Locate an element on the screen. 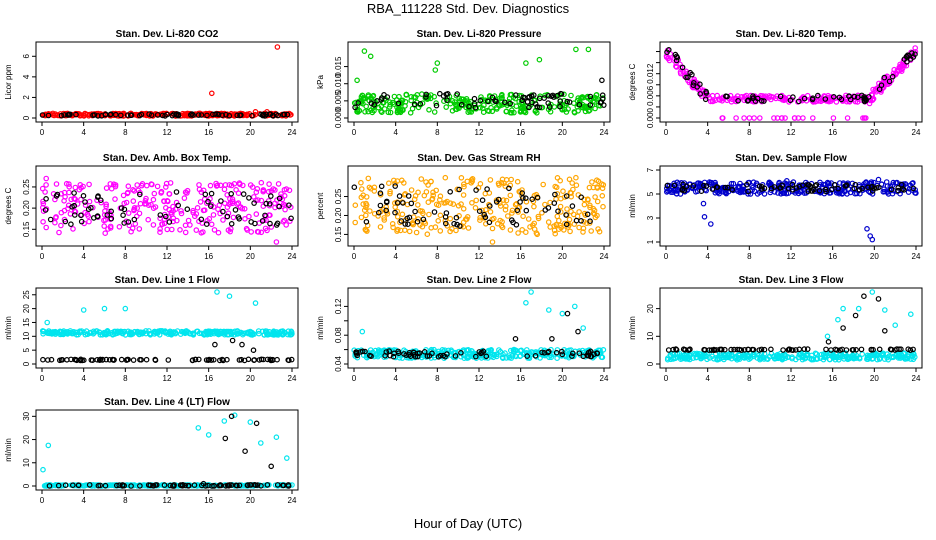 This screenshot has width=936, height=540. plot-frame is located at coordinates (167, 82).